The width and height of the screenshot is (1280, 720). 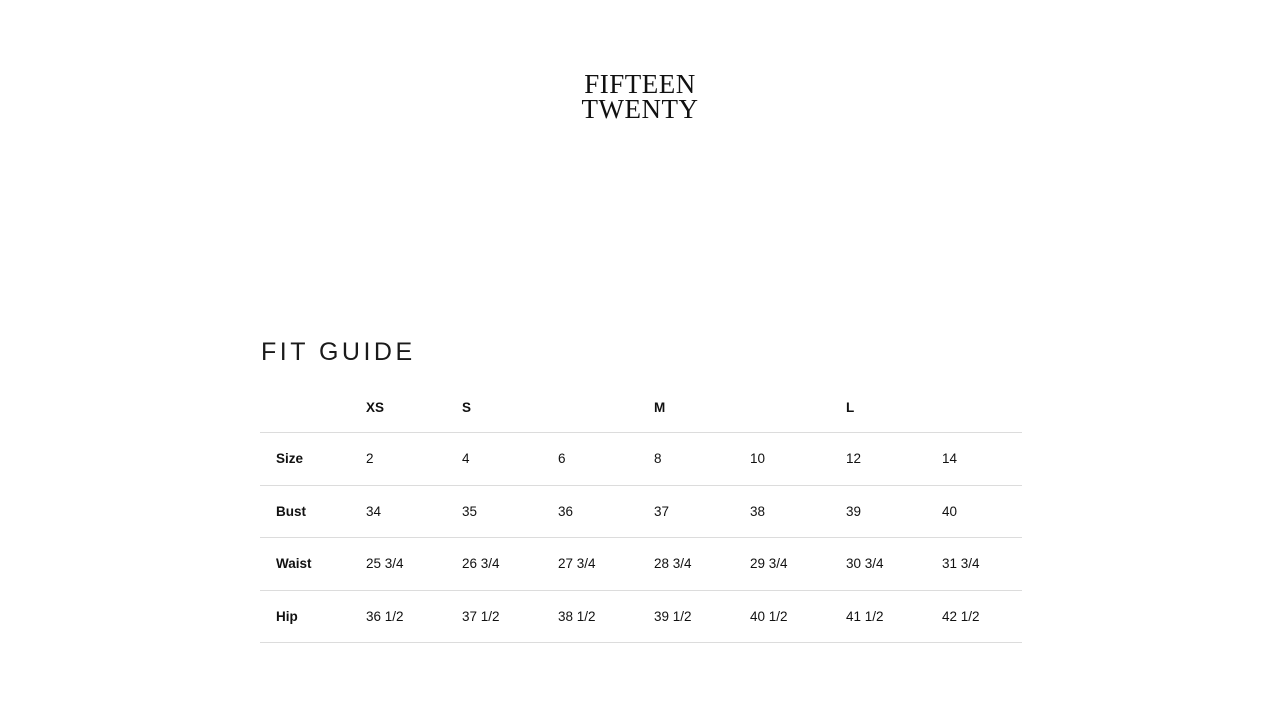 I want to click on table-row-bust: Bust 34 35 36 37 38 39 40, so click(x=641, y=512).